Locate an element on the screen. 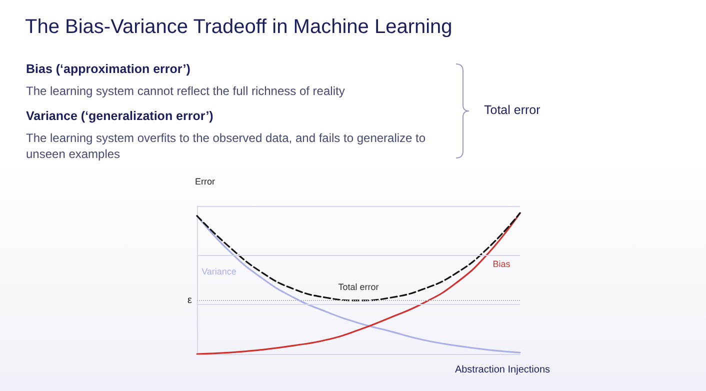 This screenshot has height=391, width=706. chart-title: The Bias-Variance Tradeoff in Machine Learning is located at coordinates (238, 27).